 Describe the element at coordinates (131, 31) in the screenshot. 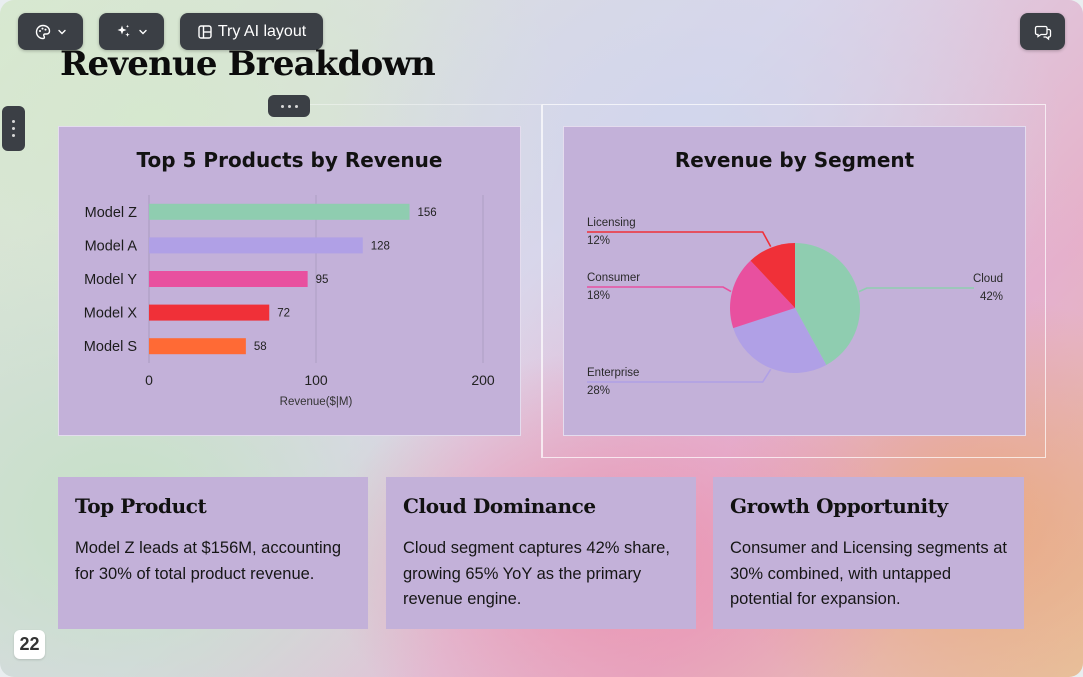

I see `ai-menu-button` at that location.